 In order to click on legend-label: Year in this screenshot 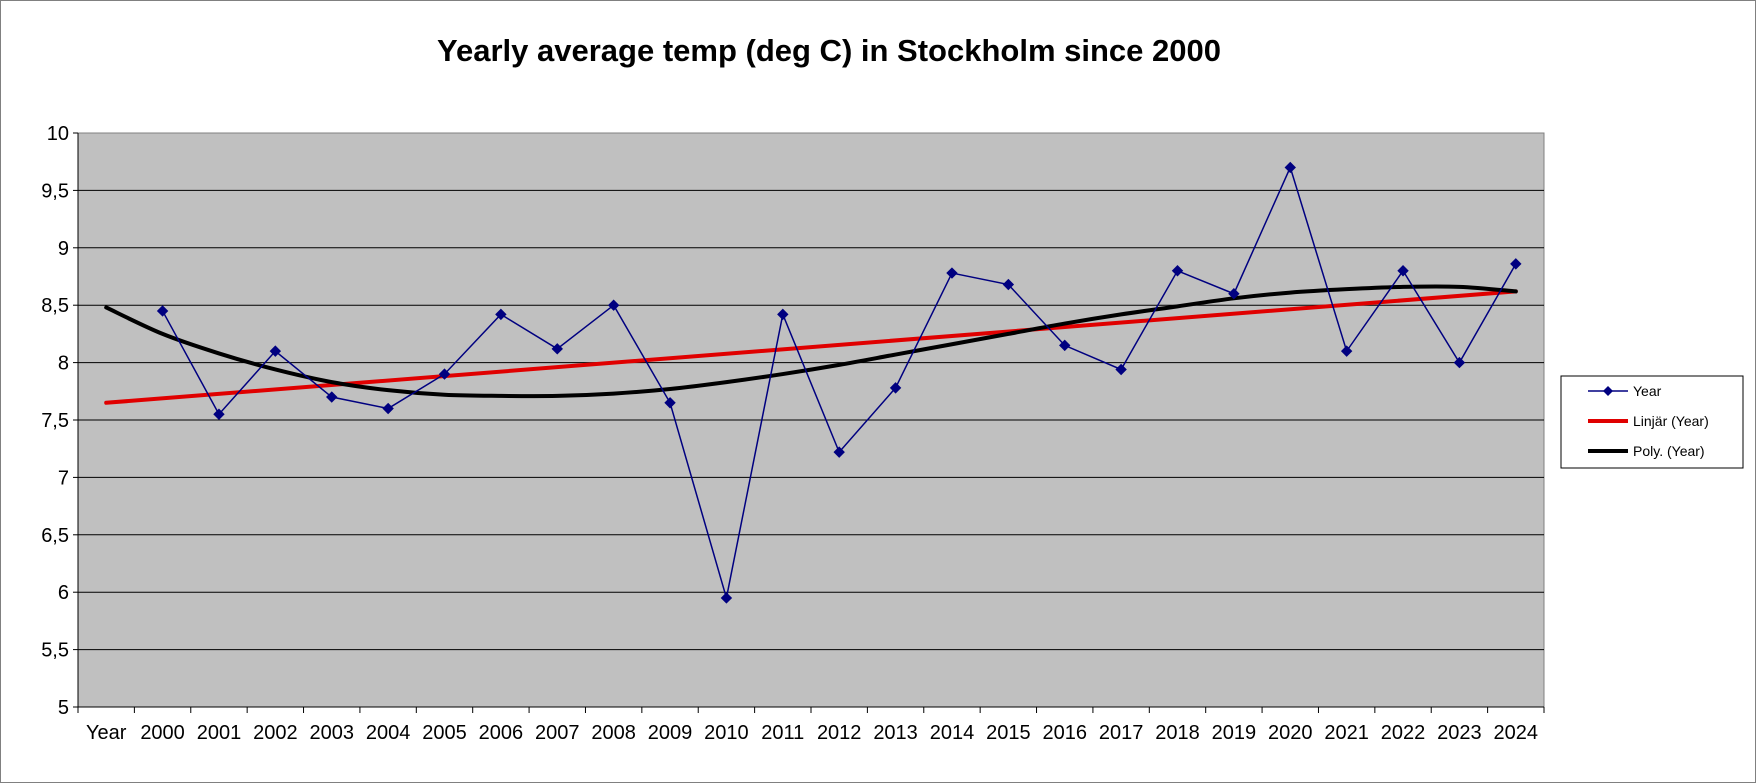, I will do `click(1647, 391)`.